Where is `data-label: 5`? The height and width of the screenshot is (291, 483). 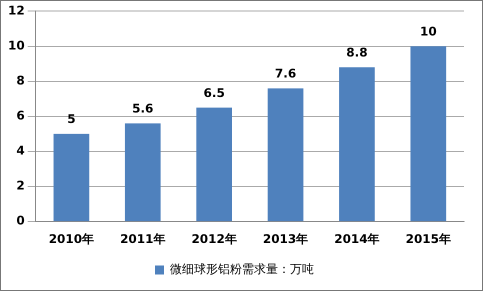
data-label: 5 is located at coordinates (71, 119).